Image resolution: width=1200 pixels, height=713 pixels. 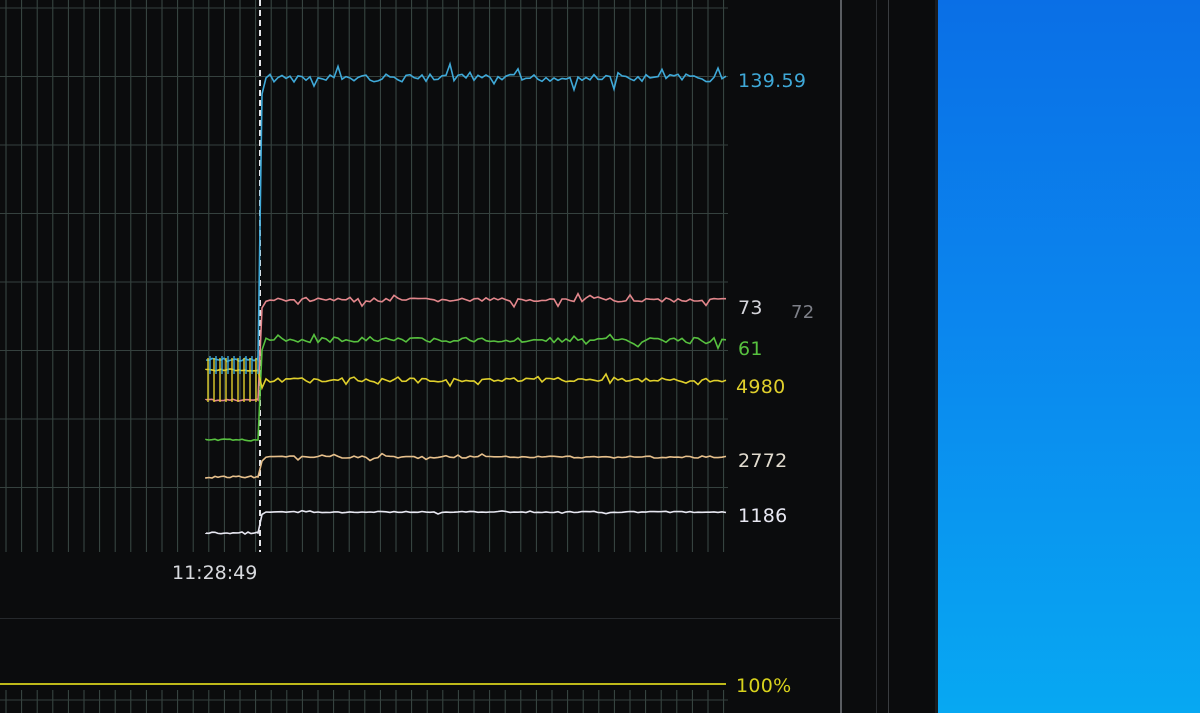 What do you see at coordinates (772, 81) in the screenshot?
I see `series-value-label-0: 139.59` at bounding box center [772, 81].